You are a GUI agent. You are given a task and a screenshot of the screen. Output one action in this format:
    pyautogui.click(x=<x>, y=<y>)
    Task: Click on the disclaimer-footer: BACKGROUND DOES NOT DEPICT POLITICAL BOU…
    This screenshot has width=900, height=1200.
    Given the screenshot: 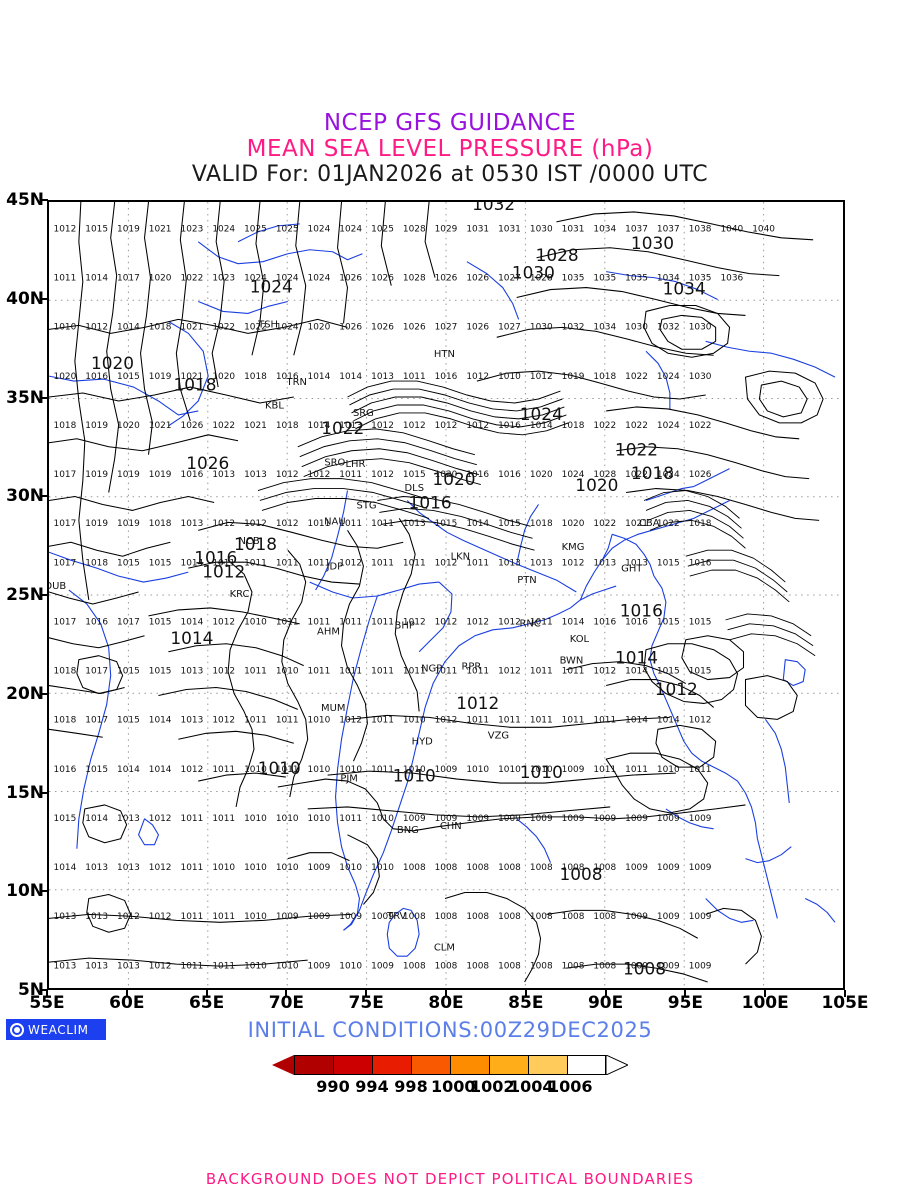 What is the action you would take?
    pyautogui.click(x=450, y=1179)
    